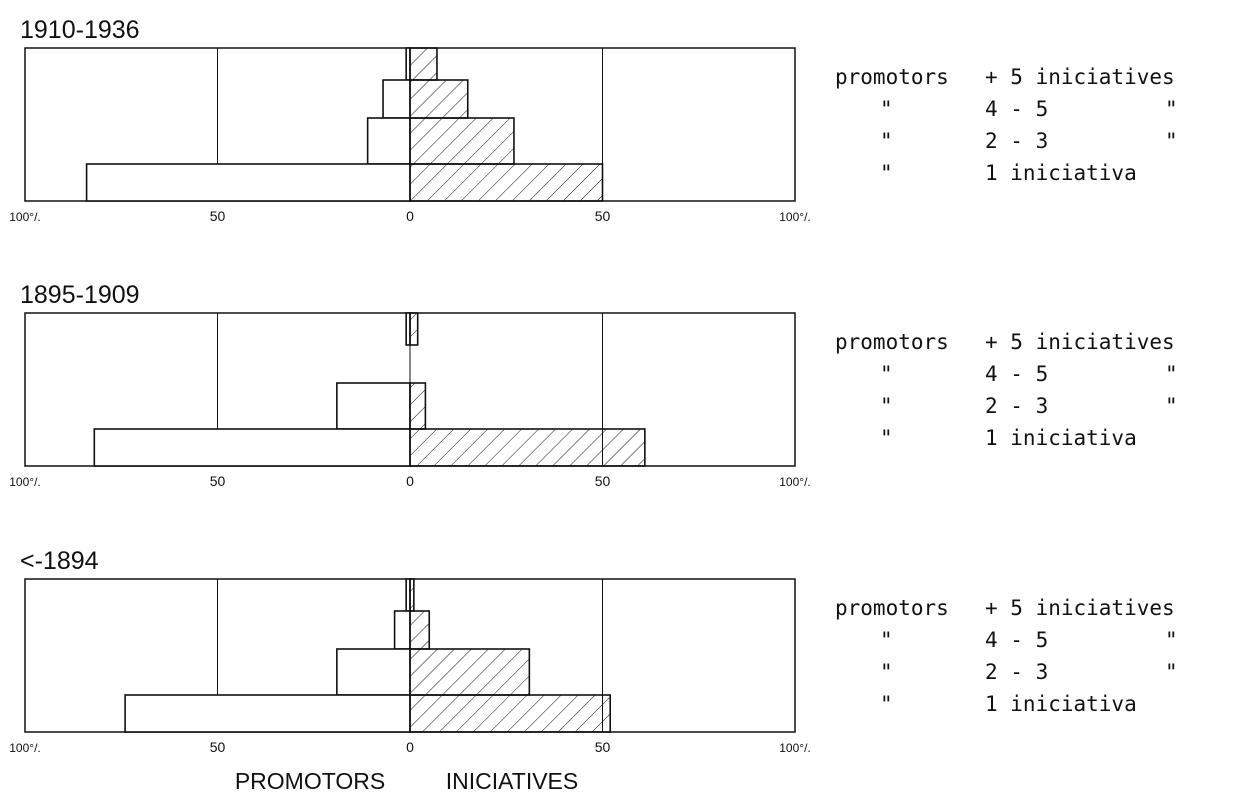  Describe the element at coordinates (80, 30) in the screenshot. I see `panel-title: 1910-1936` at that location.